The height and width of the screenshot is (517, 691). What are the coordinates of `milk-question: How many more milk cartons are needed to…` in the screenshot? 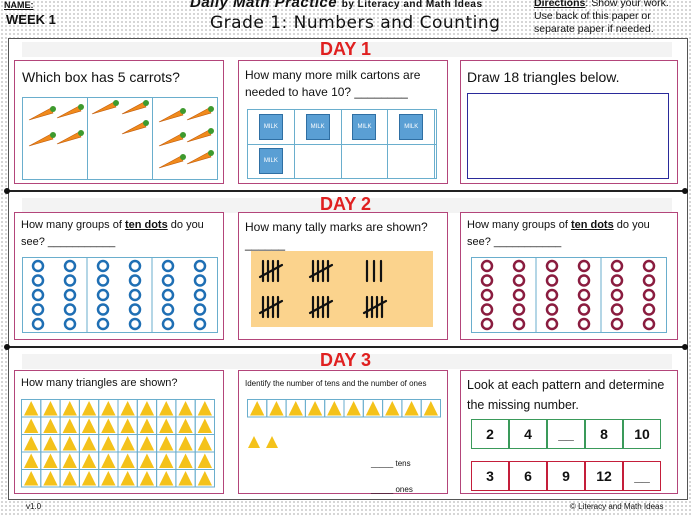 It's located at (333, 83).